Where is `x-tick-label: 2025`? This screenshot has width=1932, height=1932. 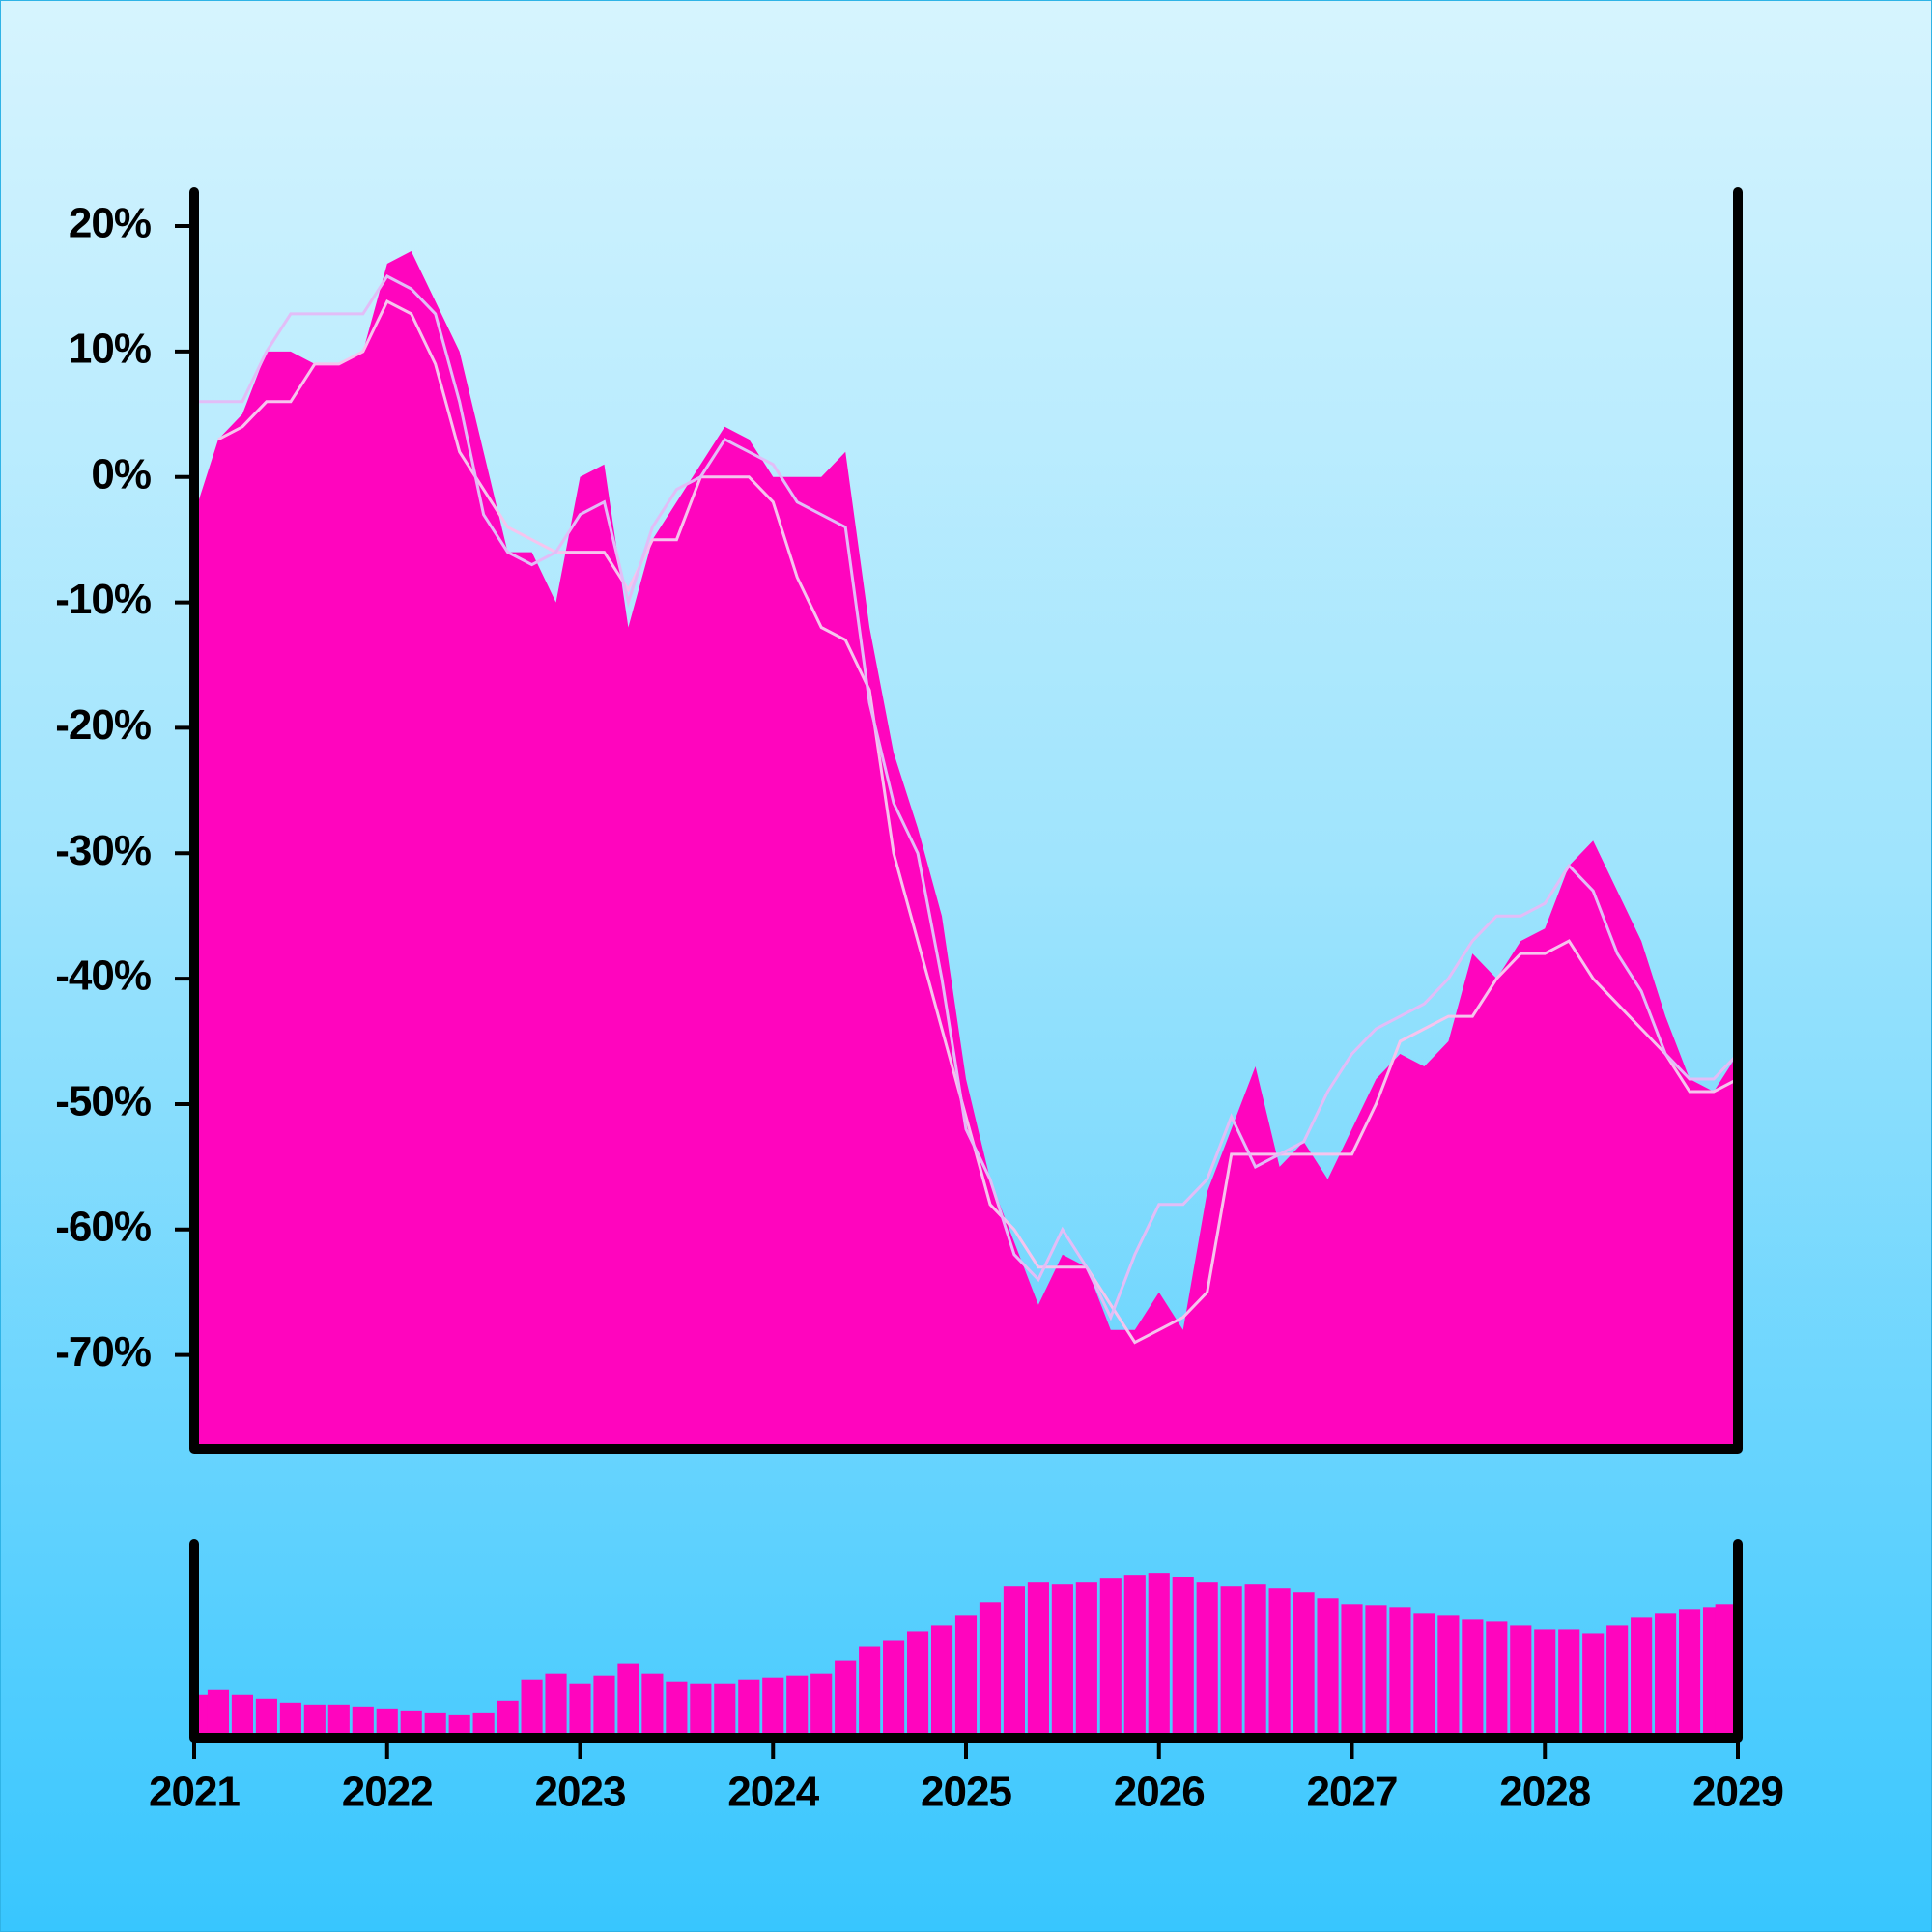 x-tick-label: 2025 is located at coordinates (966, 1792).